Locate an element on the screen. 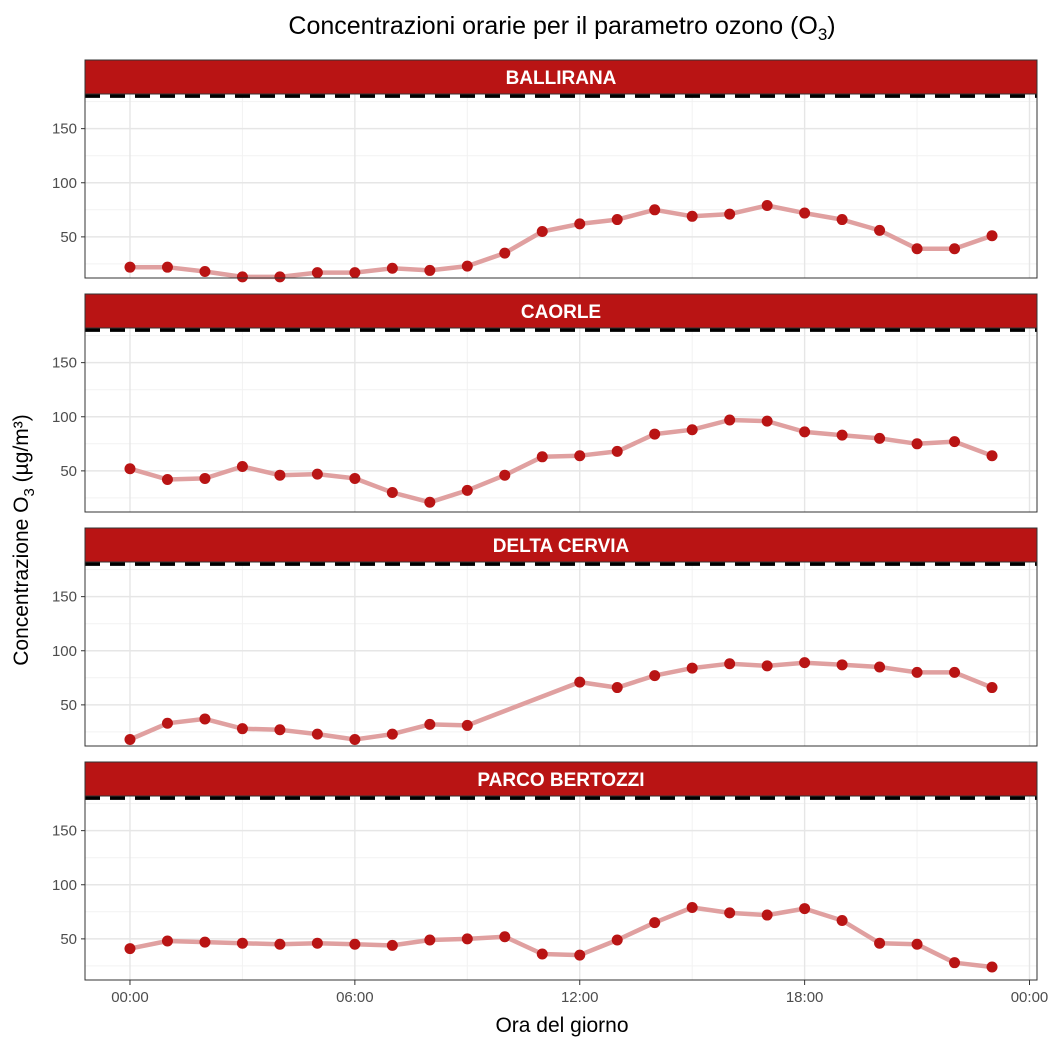  y-tick-label: 150 is located at coordinates (64, 597).